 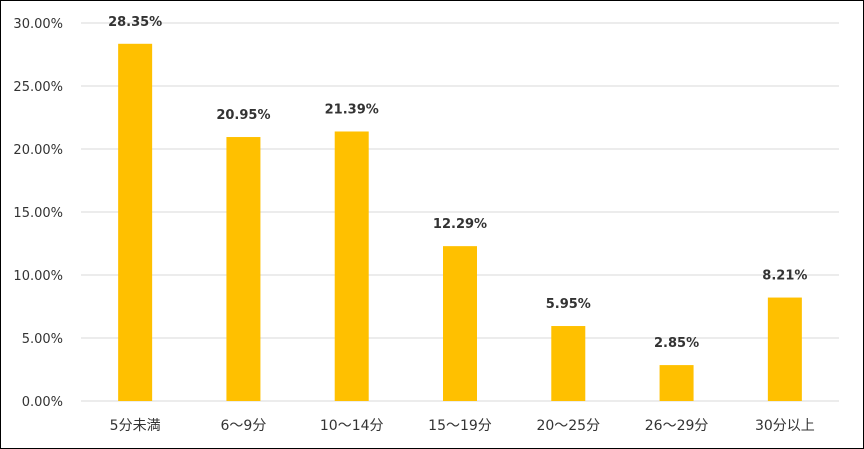 I want to click on x-category-label: 26～29分, so click(x=677, y=426).